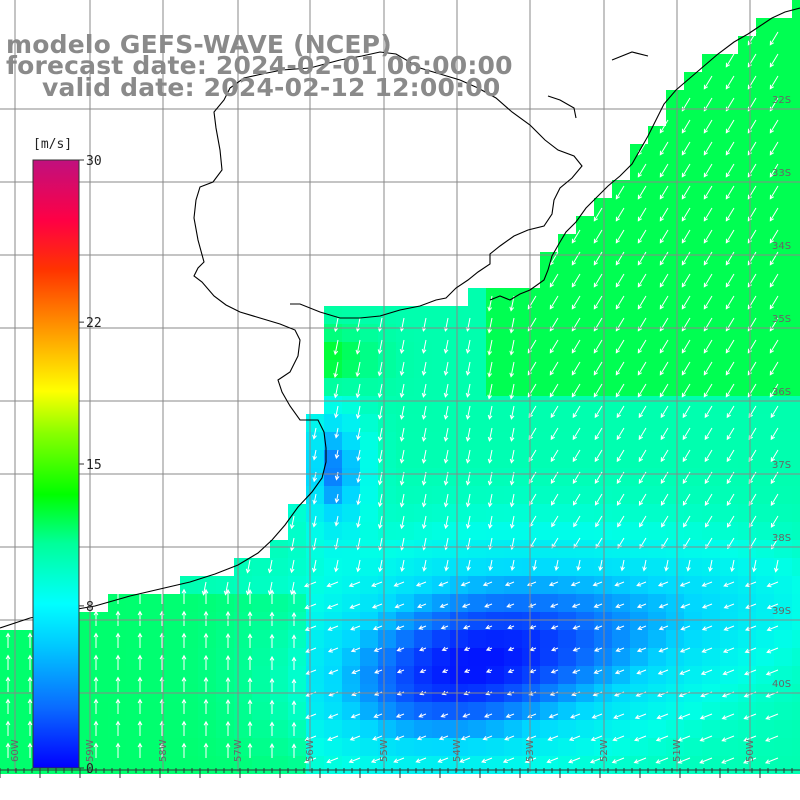 This screenshot has width=800, height=800. I want to click on title-valid-date: valid date: 2024-02-12 12:00:00, so click(271, 87).